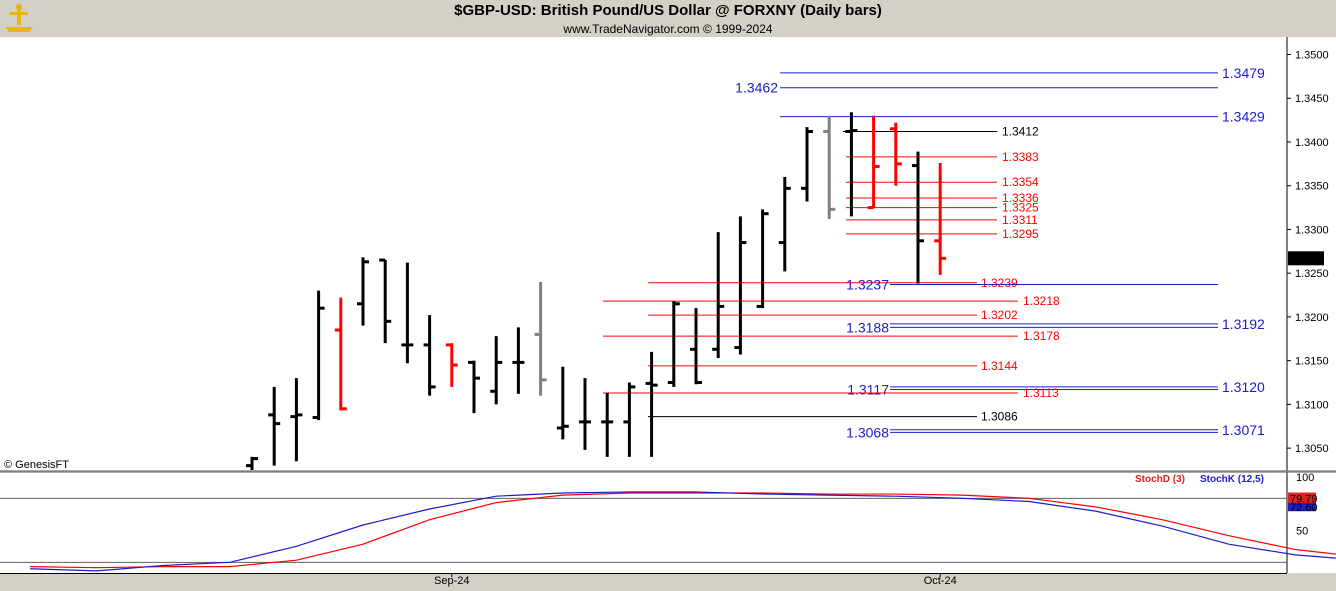  I want to click on level-label: 1.3068, so click(867, 432).